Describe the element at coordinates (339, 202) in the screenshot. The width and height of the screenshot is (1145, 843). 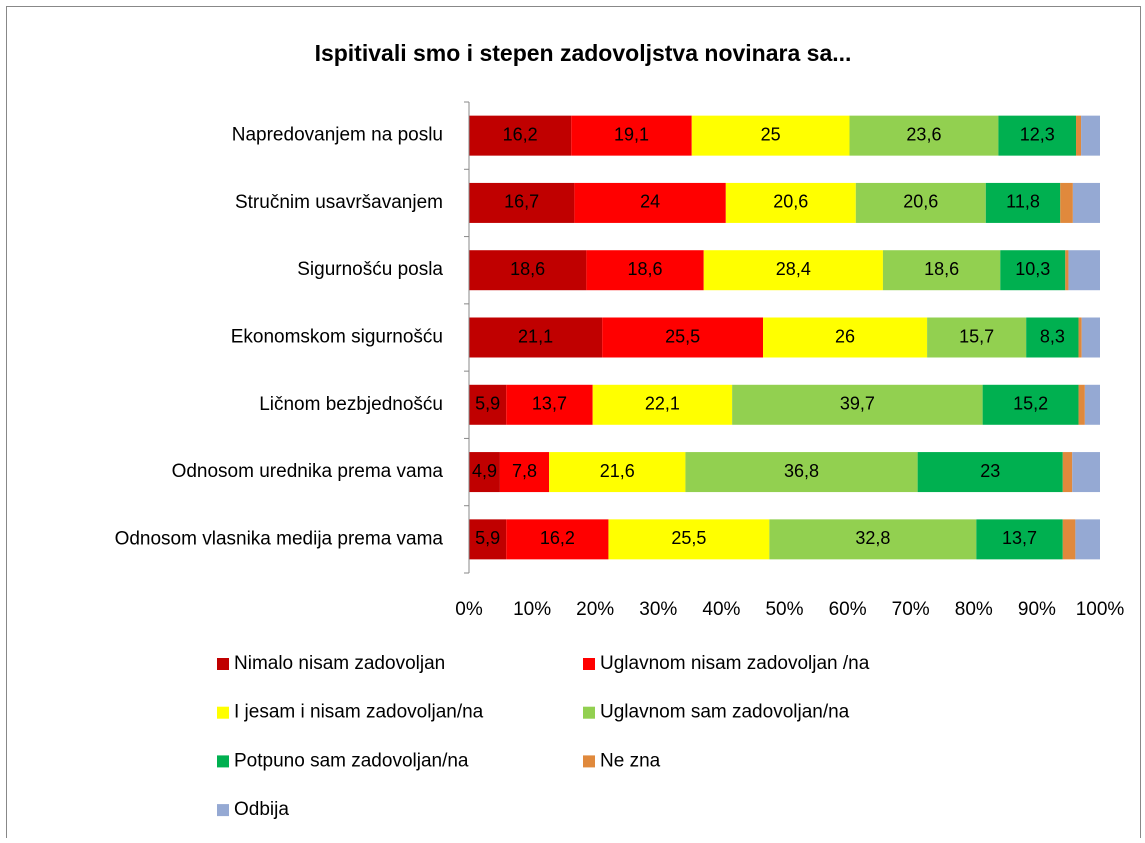
I see `y-tick-label: Stručnim usavršavanjem` at that location.